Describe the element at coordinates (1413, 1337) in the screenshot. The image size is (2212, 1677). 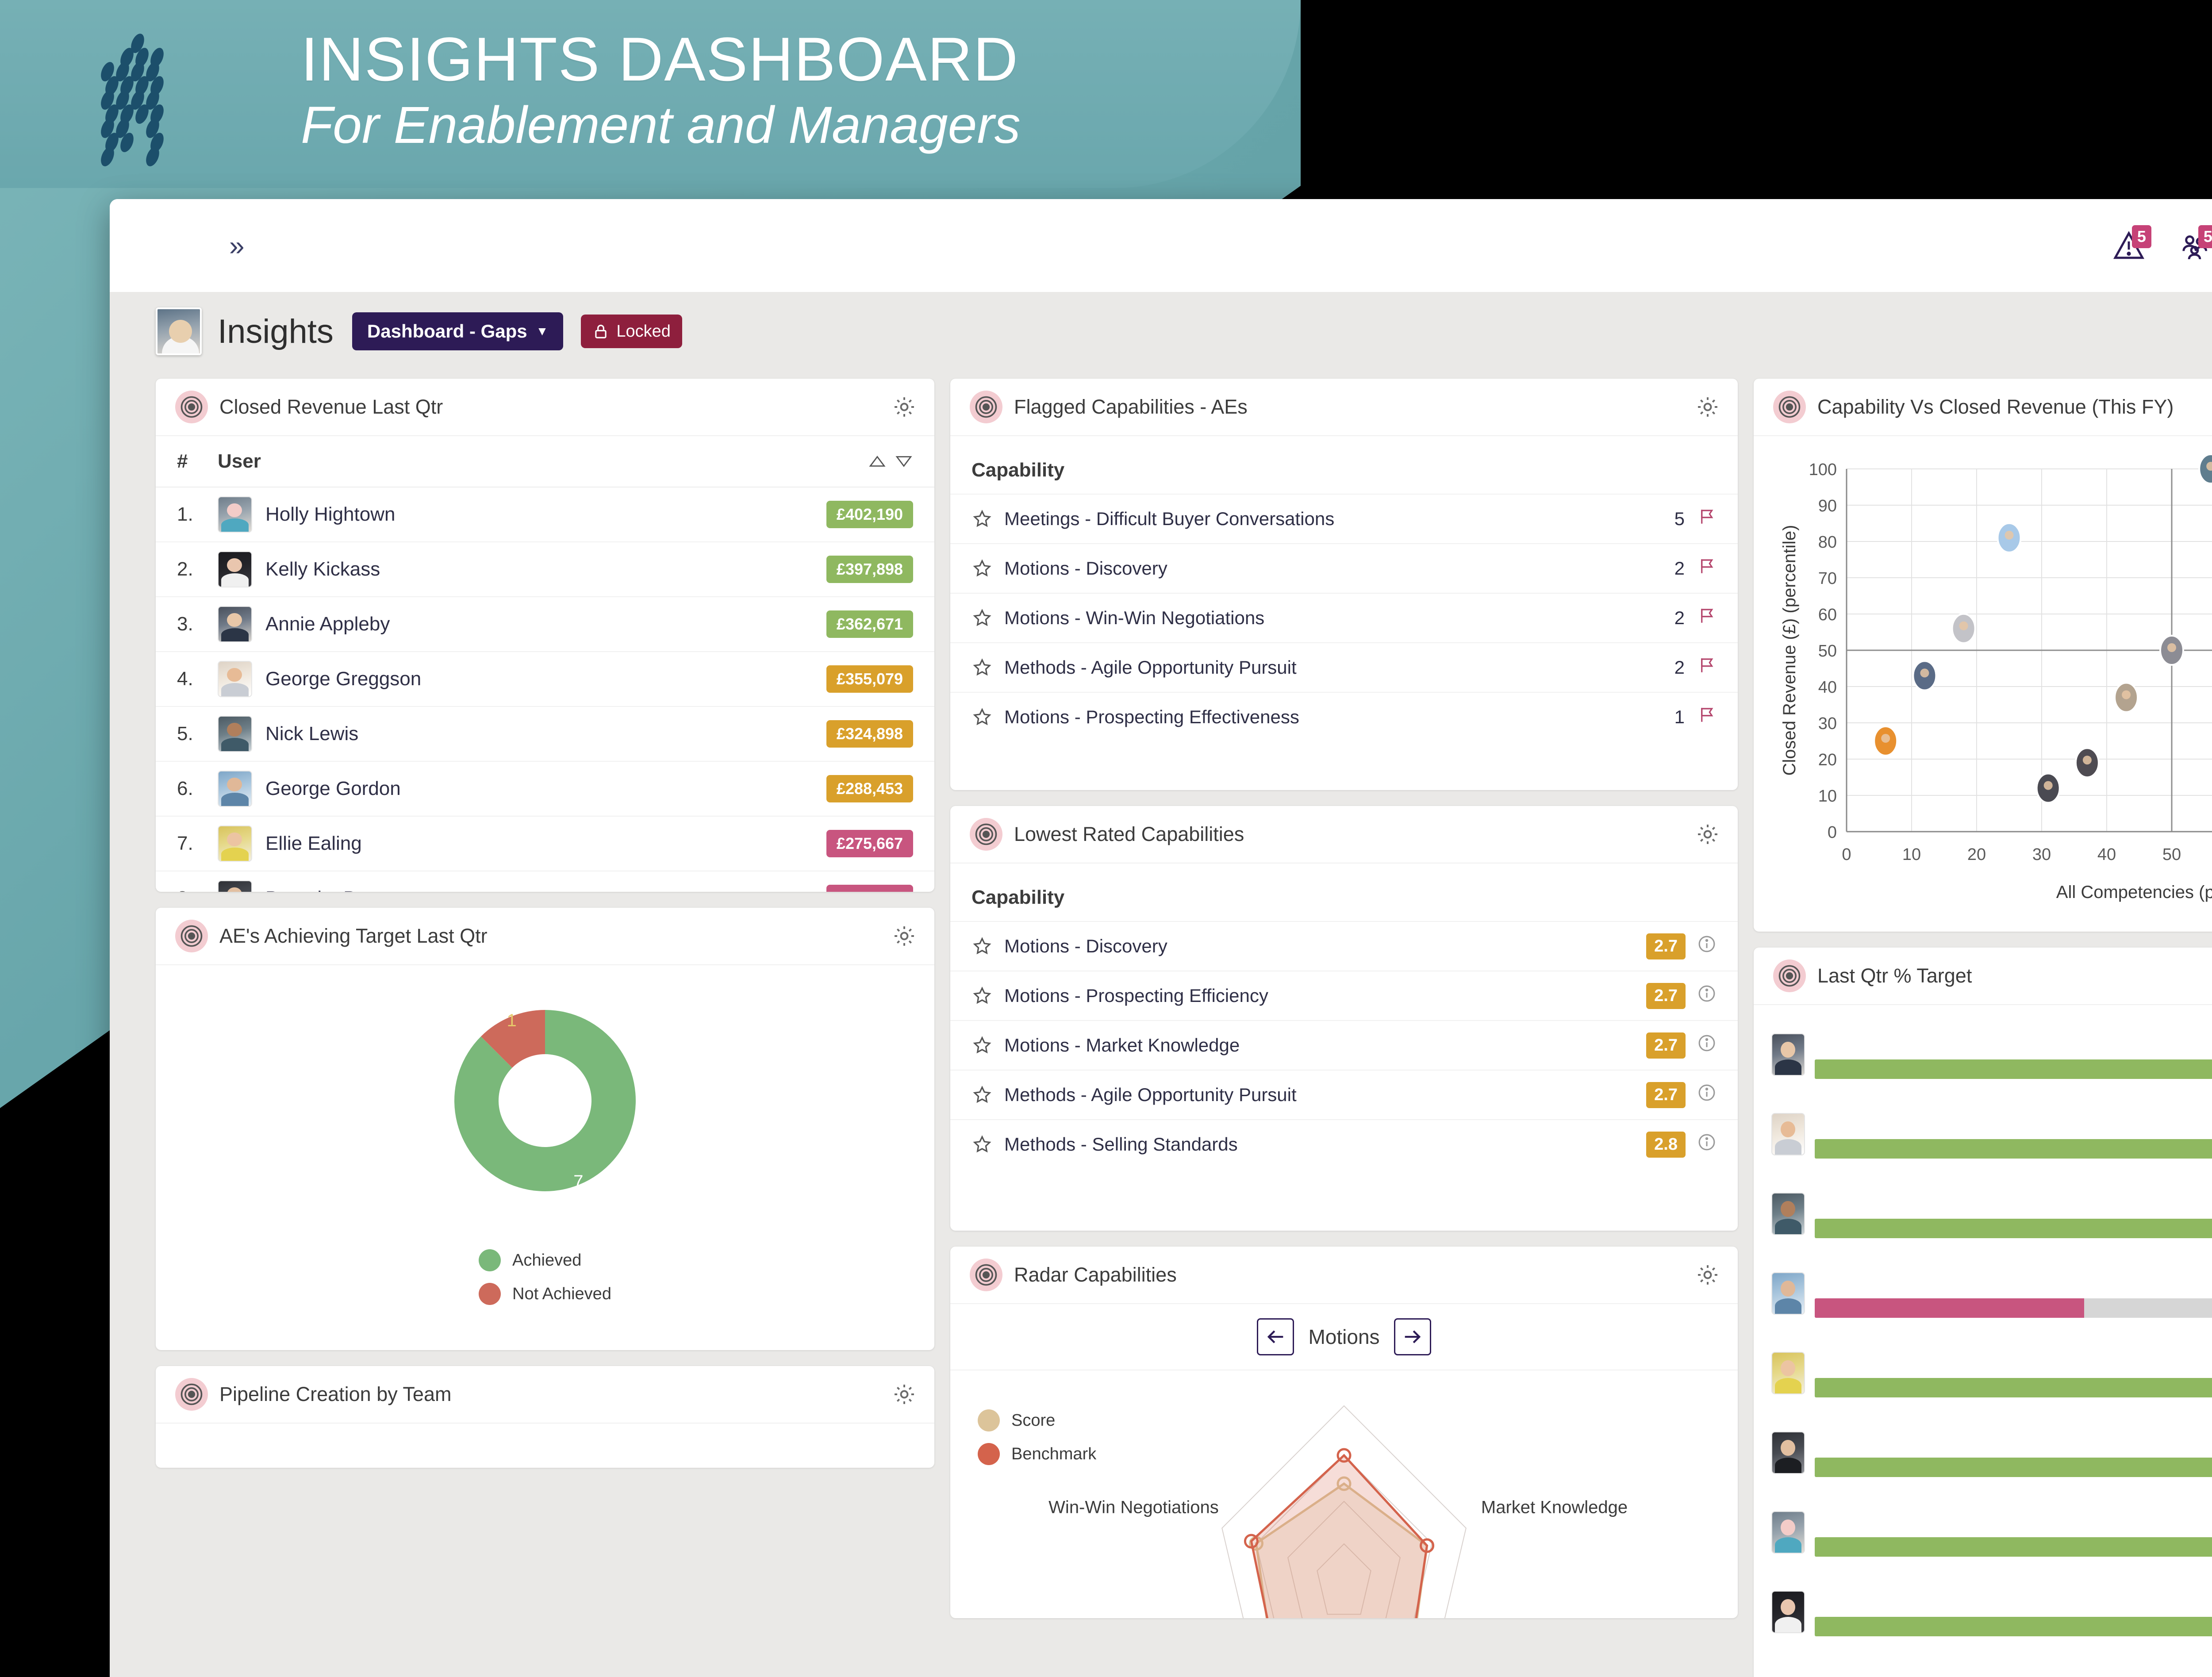
I see `radar-next-button` at that location.